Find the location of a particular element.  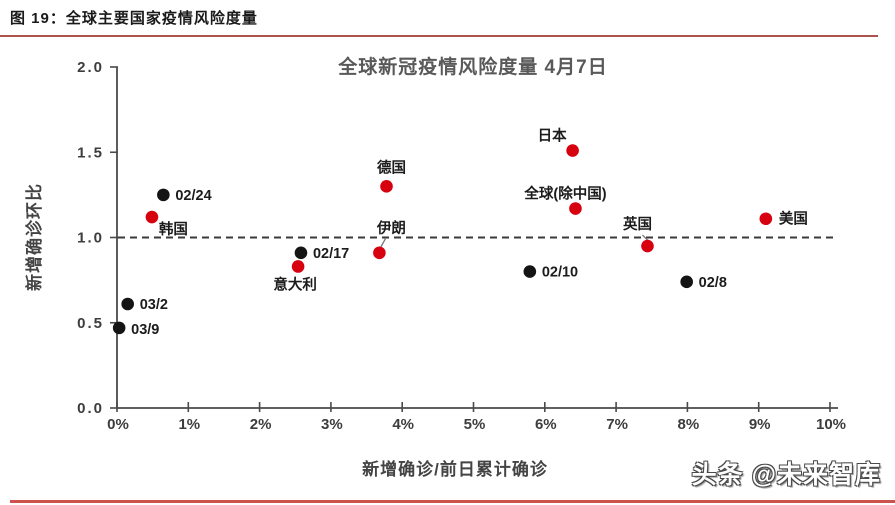

x-tick-label: 8% is located at coordinates (689, 424).